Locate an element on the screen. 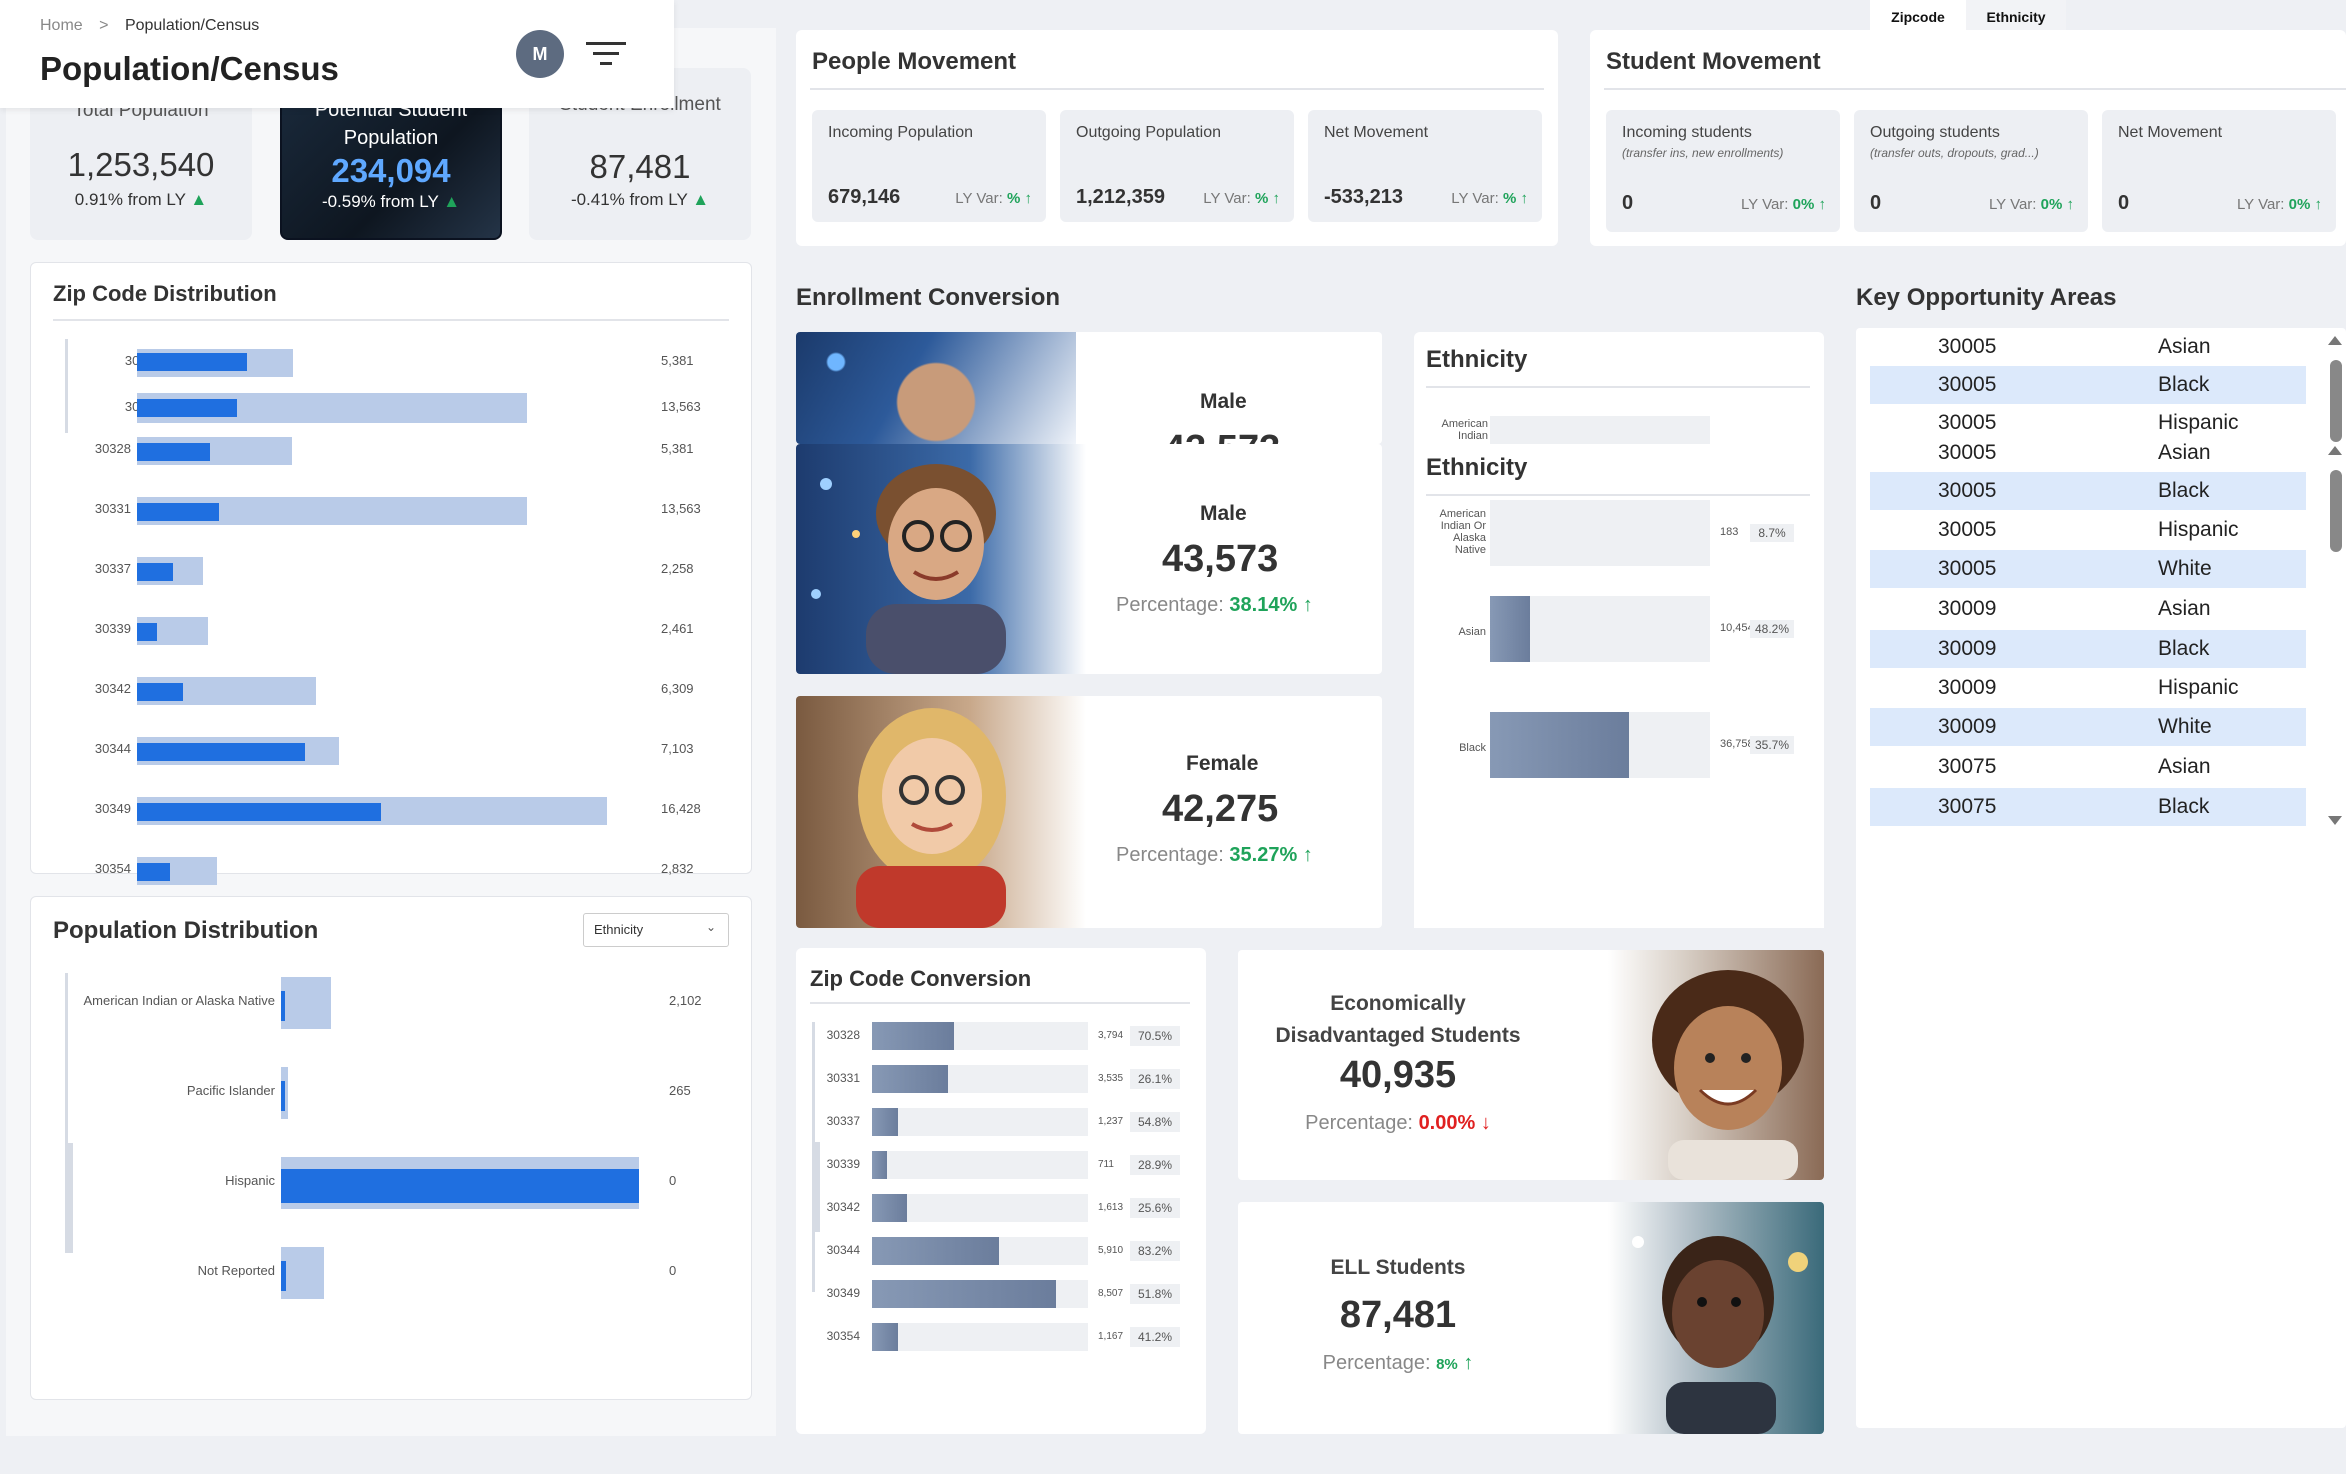  net-movement-students-box: Net Movement 0 LY Var: 0% ↑ is located at coordinates (2219, 171).